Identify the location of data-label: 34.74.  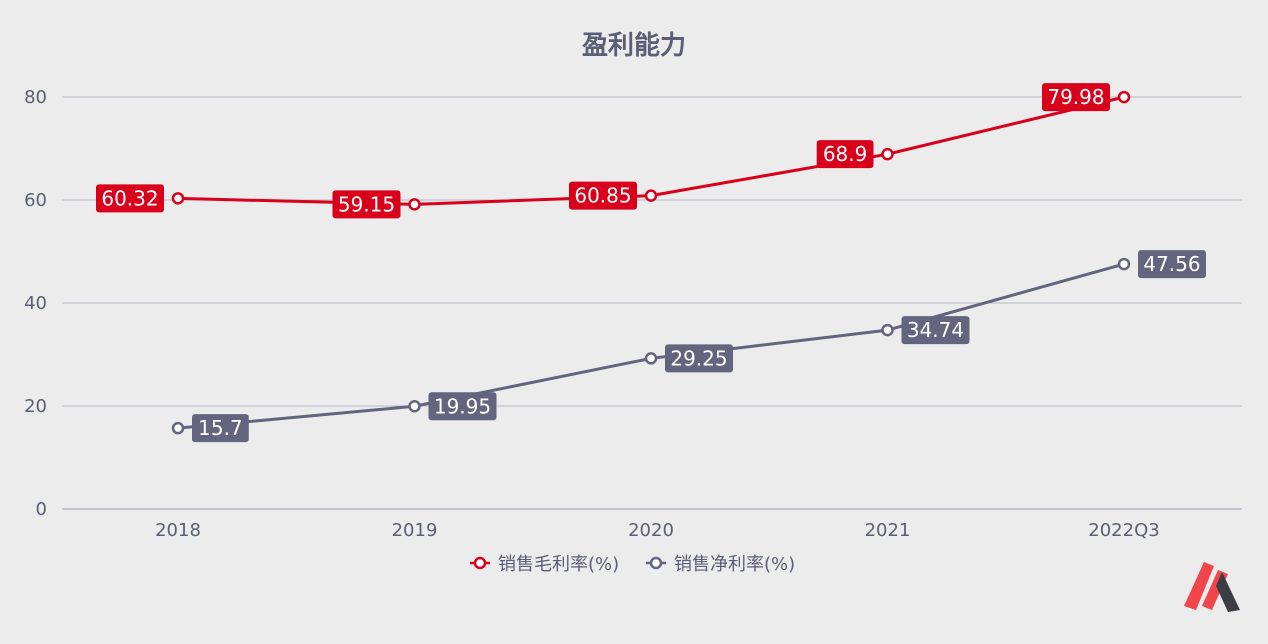
(935, 330).